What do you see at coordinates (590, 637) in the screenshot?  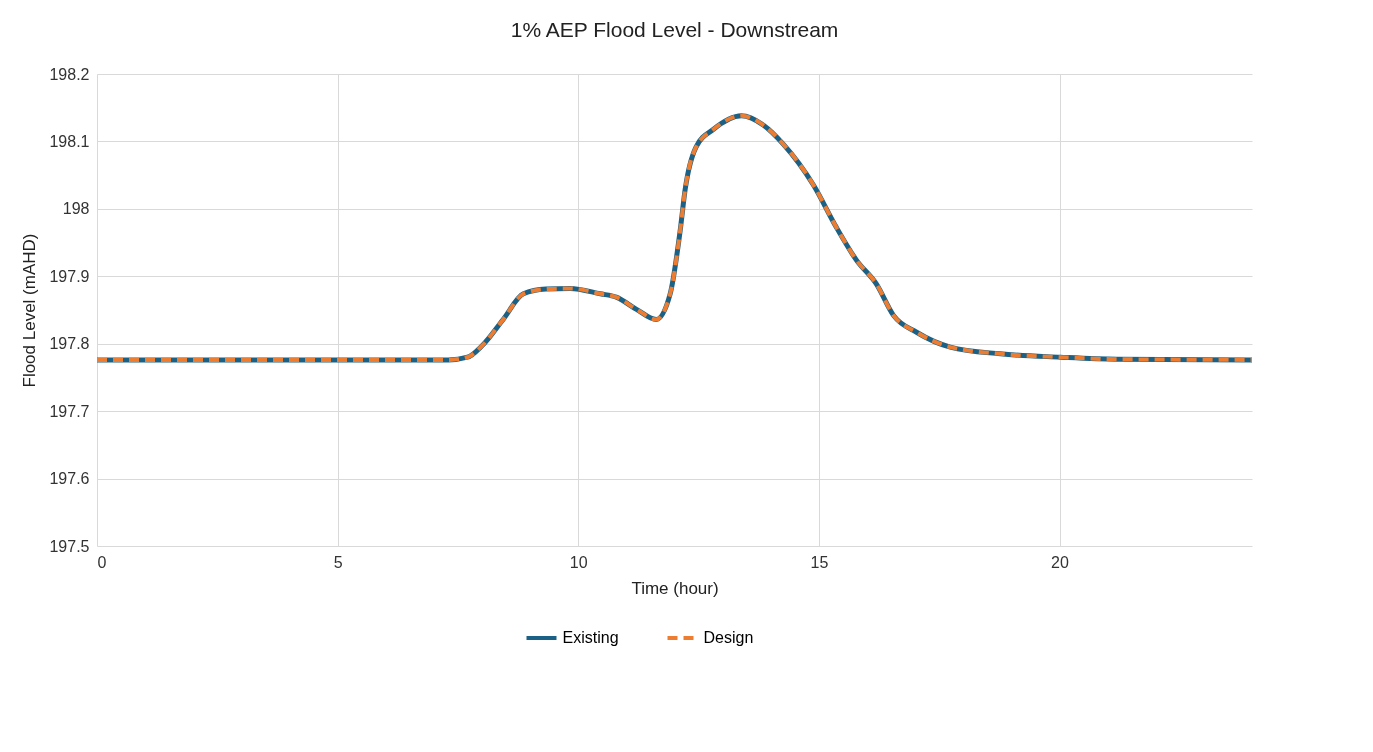 I see `legend-label: Existing` at bounding box center [590, 637].